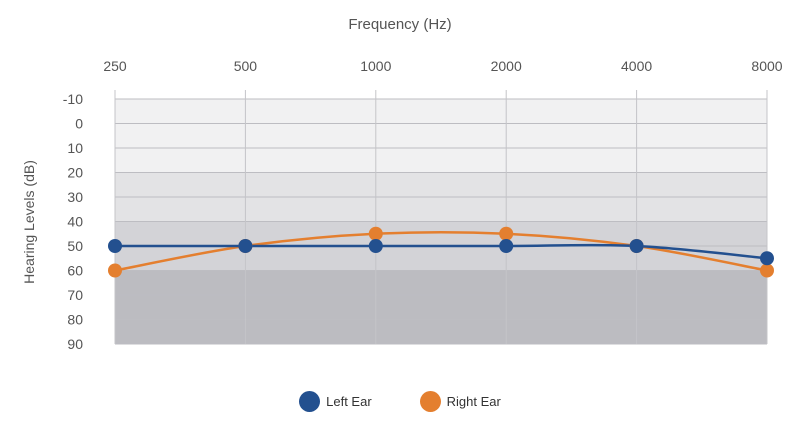 Image resolution: width=800 pixels, height=434 pixels. I want to click on y-tick-label: 80, so click(75, 320).